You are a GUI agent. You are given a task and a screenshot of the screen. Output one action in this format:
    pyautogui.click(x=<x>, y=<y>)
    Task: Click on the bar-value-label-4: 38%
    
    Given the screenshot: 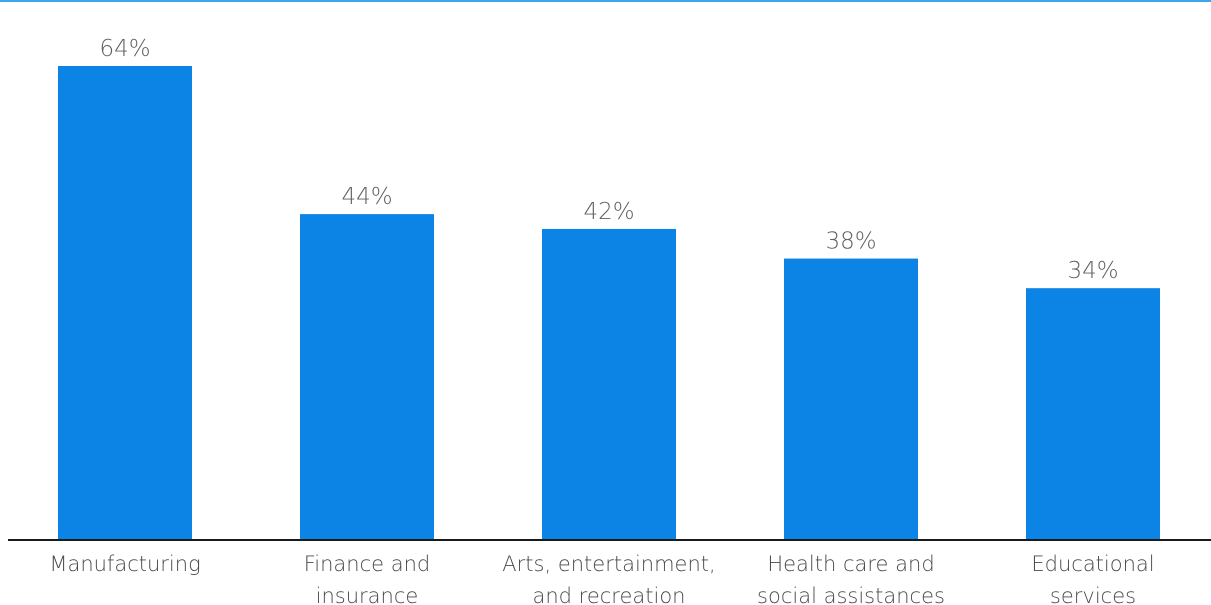 What is the action you would take?
    pyautogui.click(x=850, y=242)
    